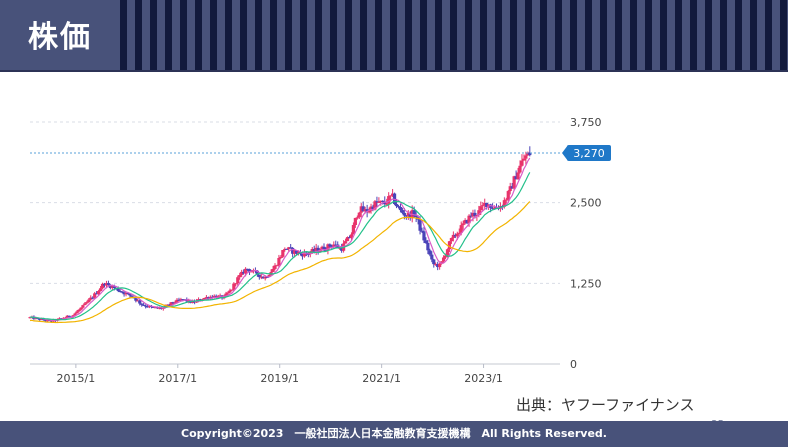 The height and width of the screenshot is (447, 788). I want to click on x-axis-labels: 2015/1 2017/1 2019/1 2021/1 2023/1, so click(280, 378).